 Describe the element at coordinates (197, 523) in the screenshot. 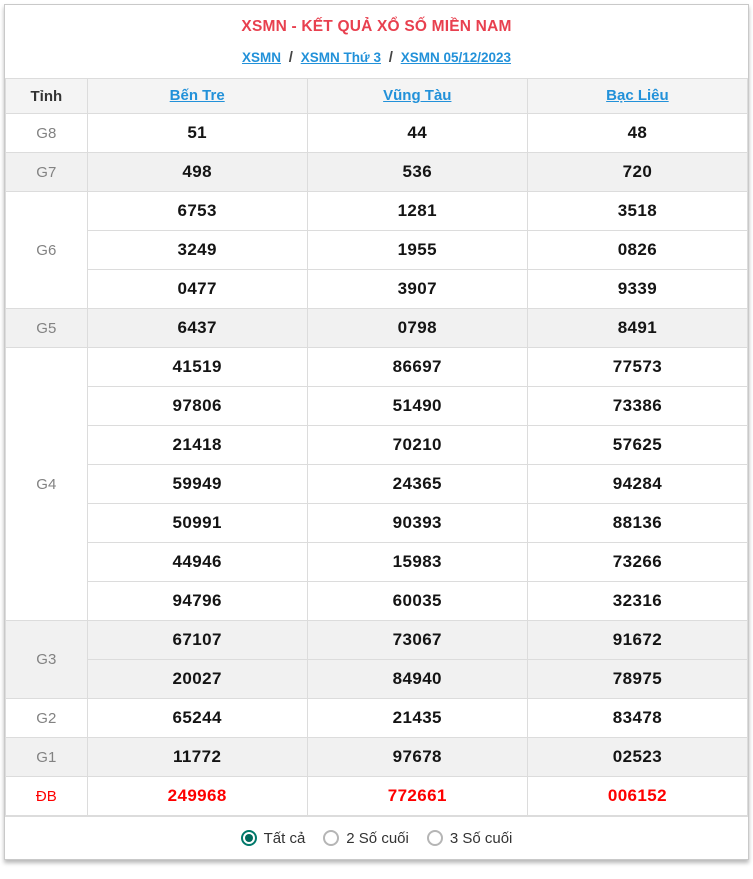

I see `prize-number: 50991` at that location.